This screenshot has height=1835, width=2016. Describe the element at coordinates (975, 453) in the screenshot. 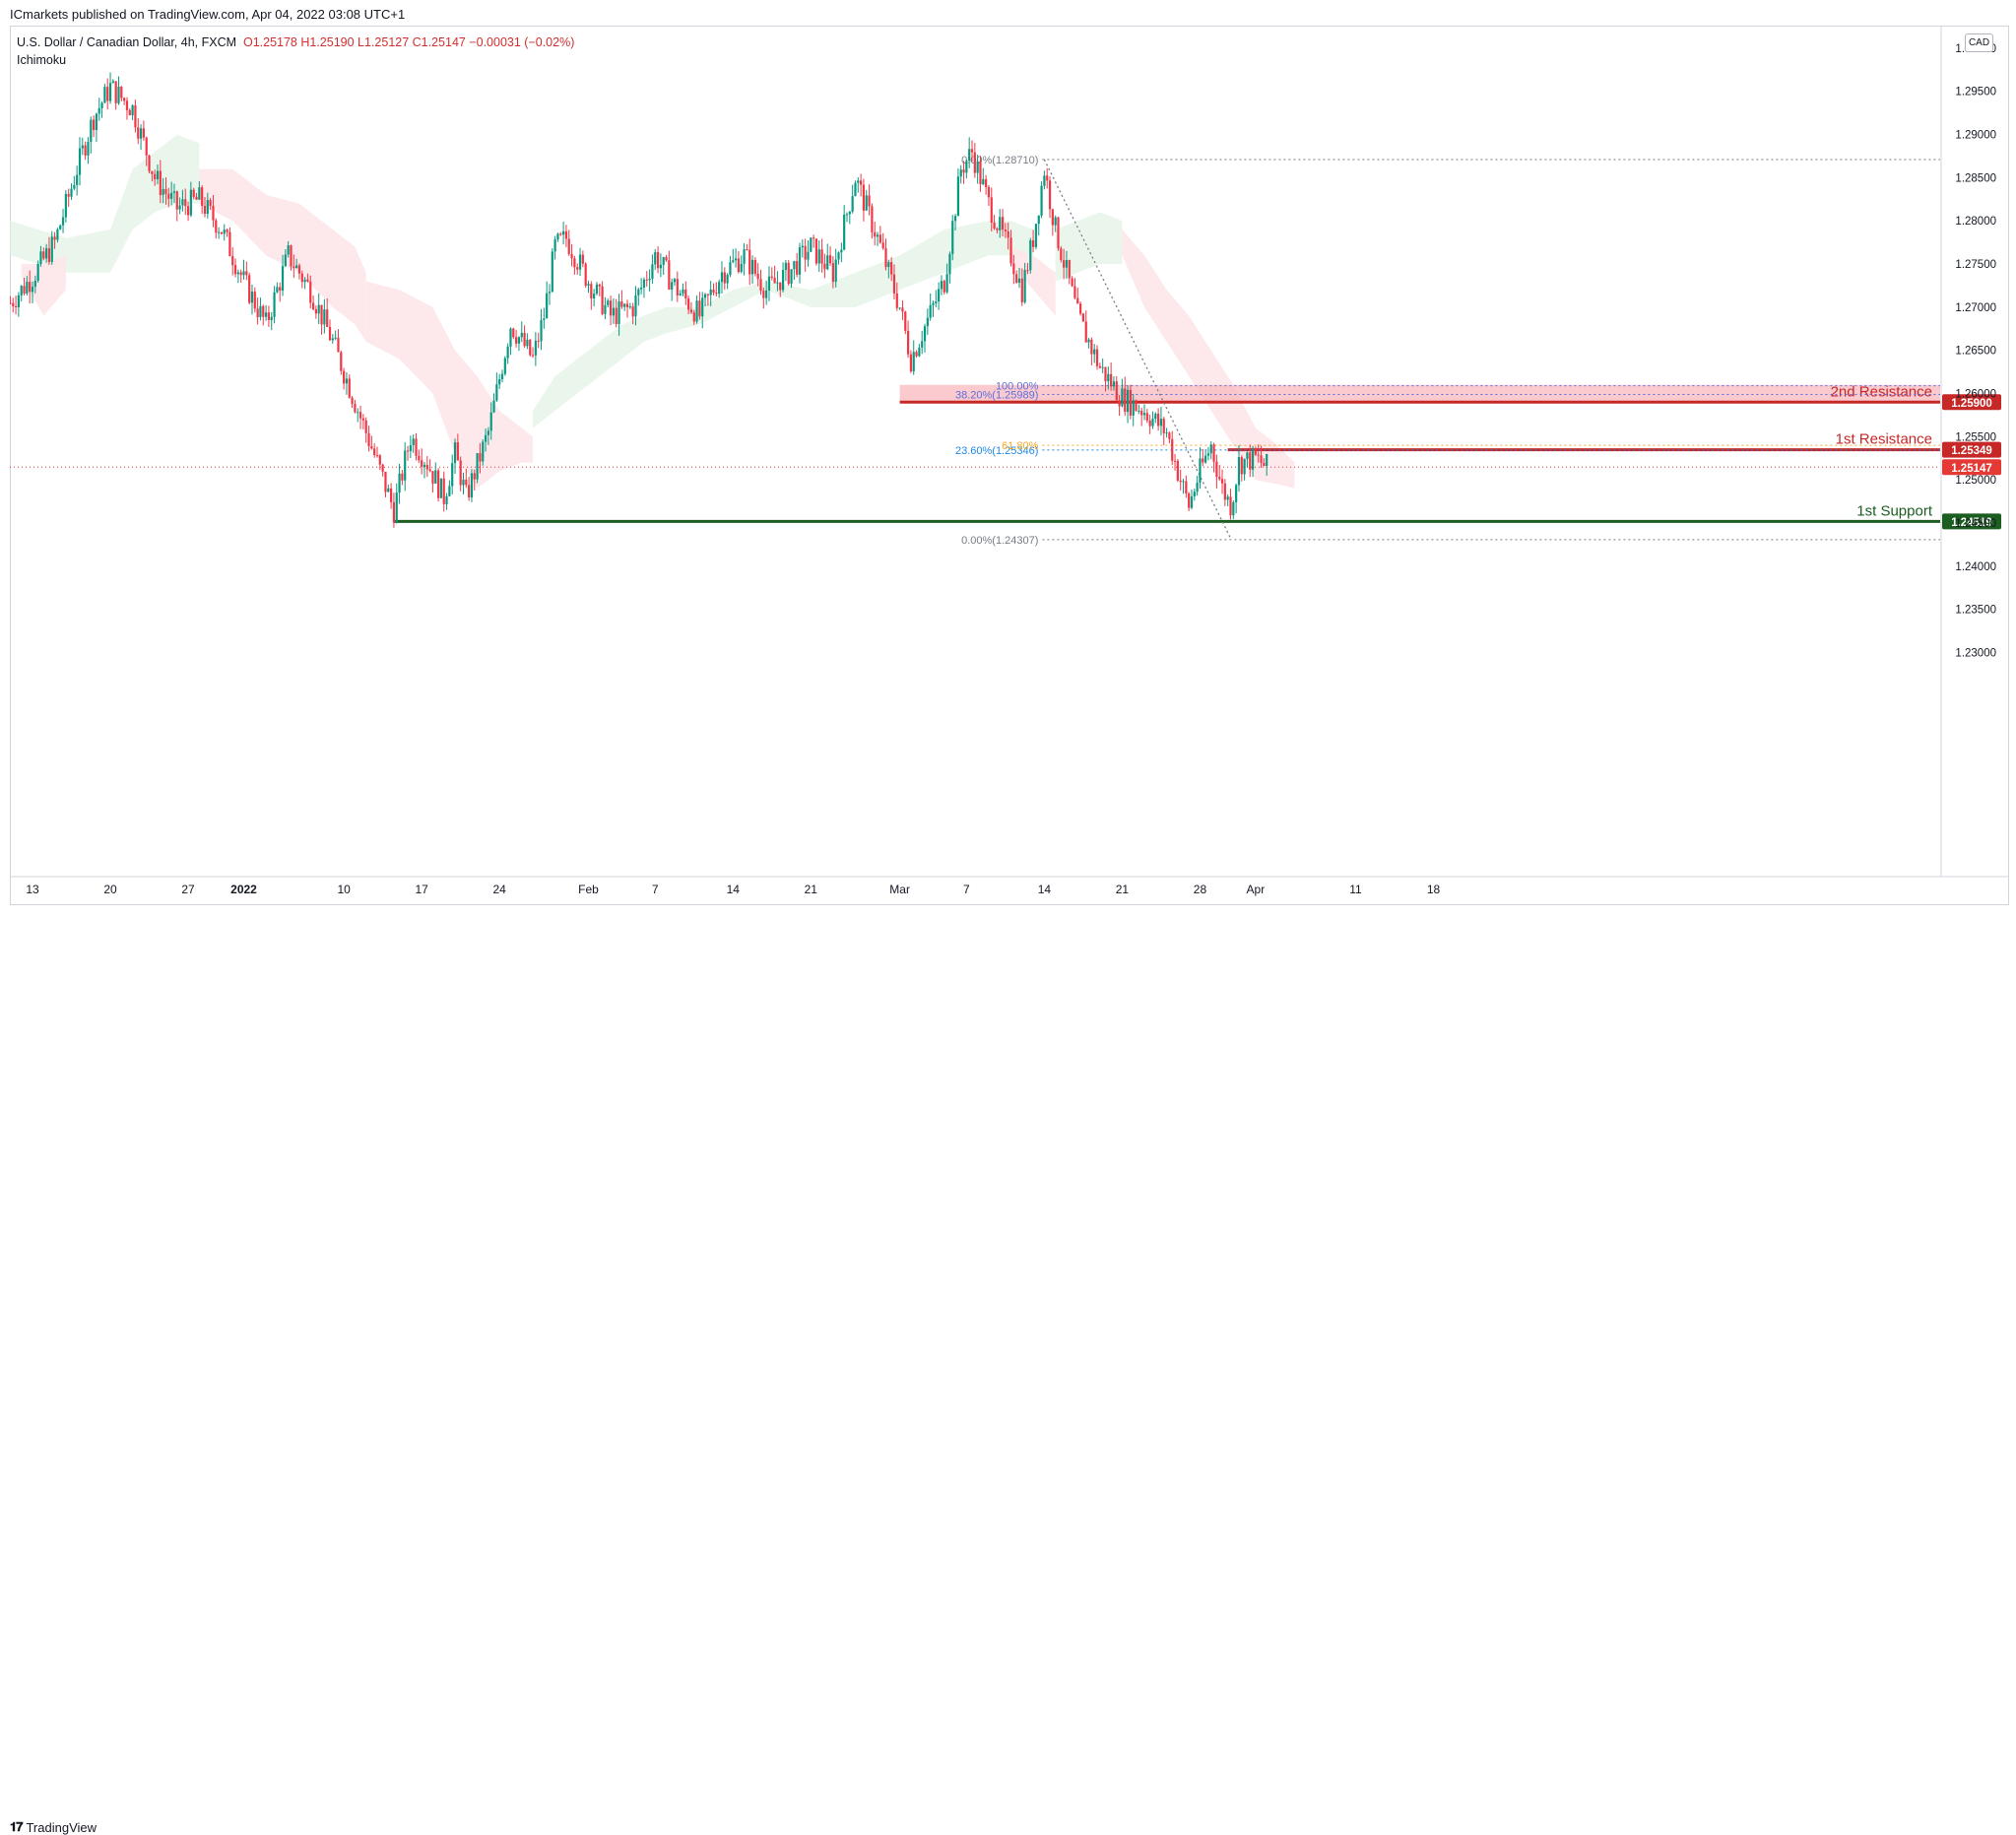

I see `support-resistance-levels: 2nd Resistance 1st Resistance 1st Support` at that location.